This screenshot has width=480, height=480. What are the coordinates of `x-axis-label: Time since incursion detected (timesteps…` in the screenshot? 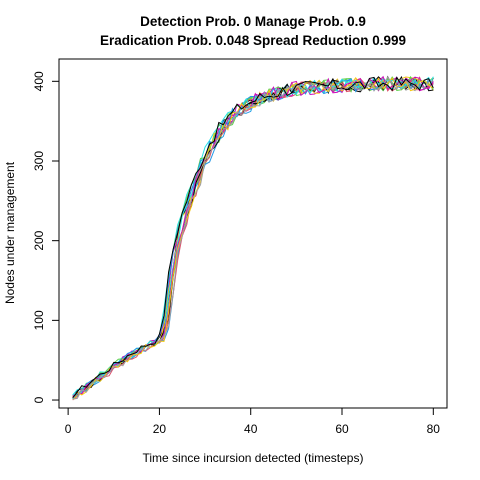 It's located at (253, 458).